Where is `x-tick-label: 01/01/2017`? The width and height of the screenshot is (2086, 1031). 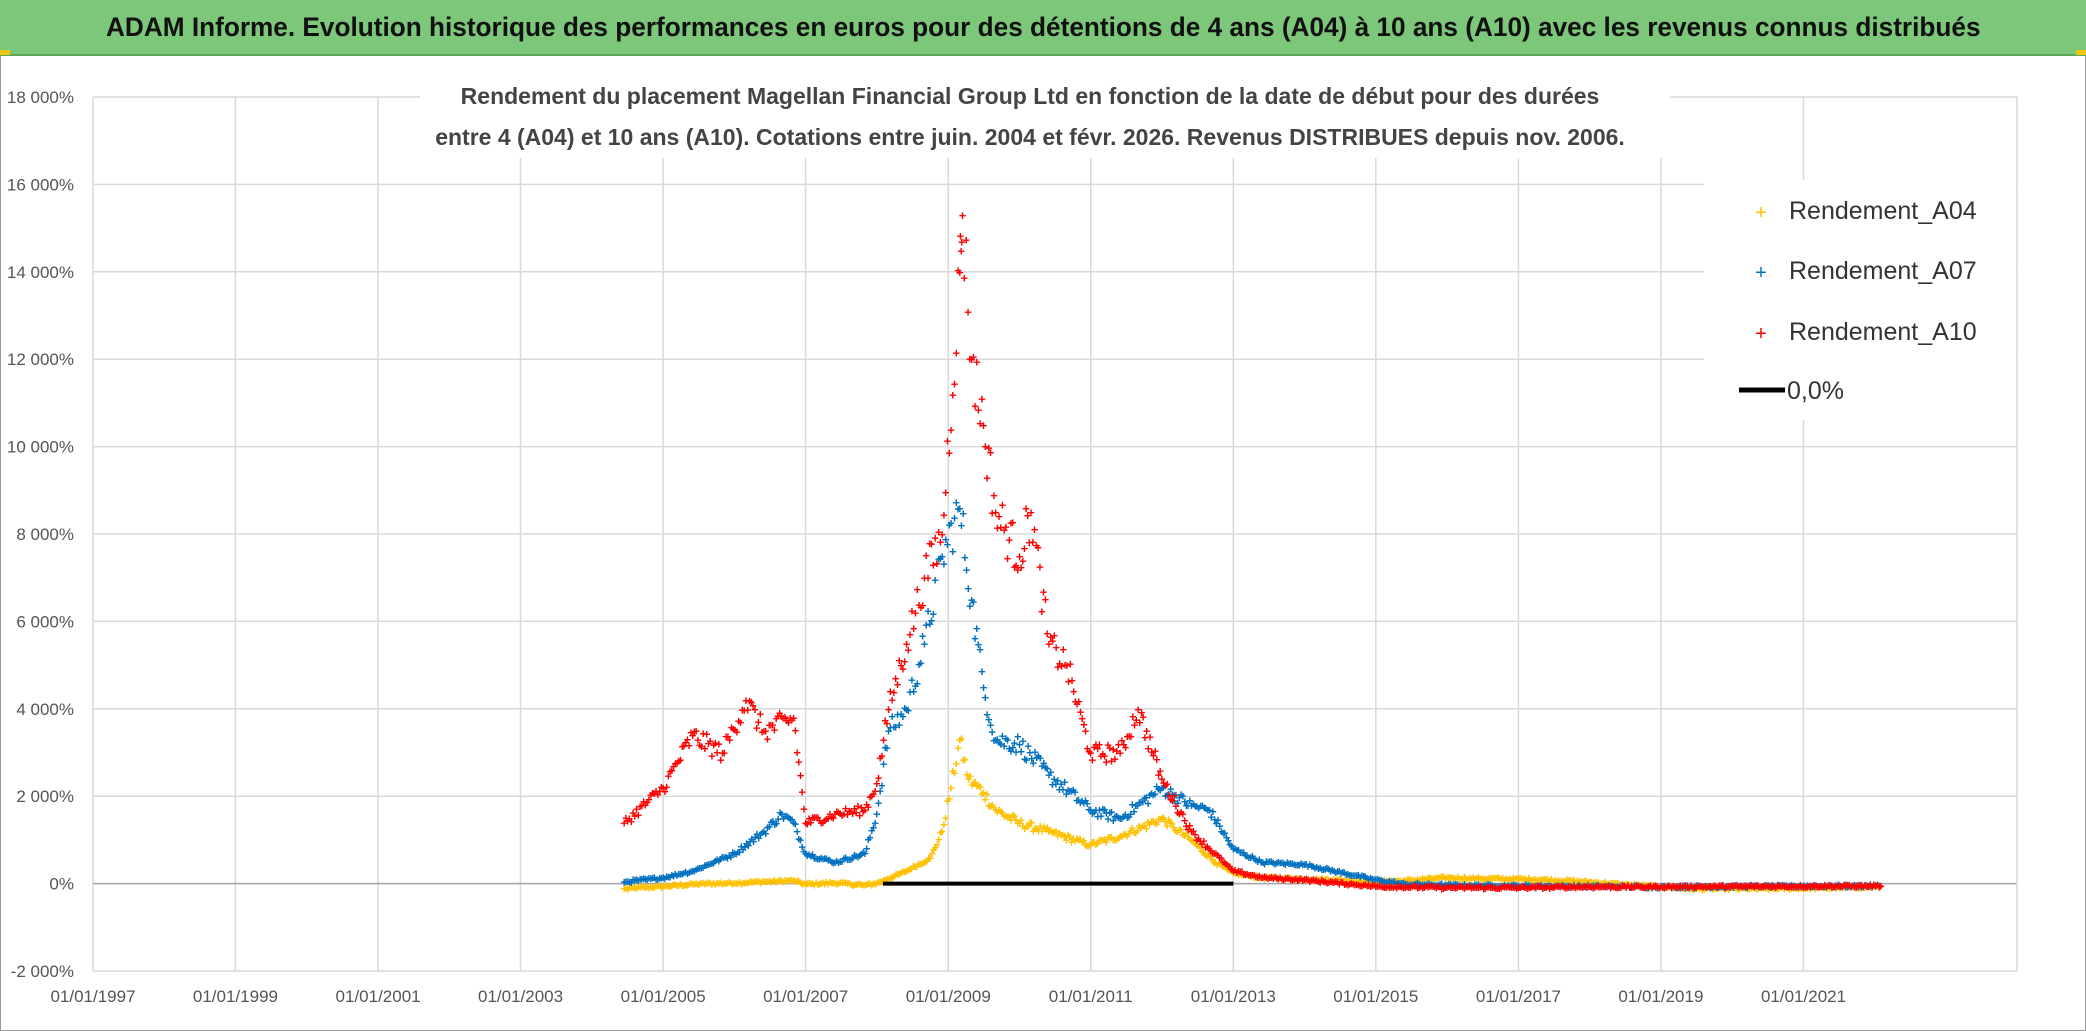 x-tick-label: 01/01/2017 is located at coordinates (1518, 996).